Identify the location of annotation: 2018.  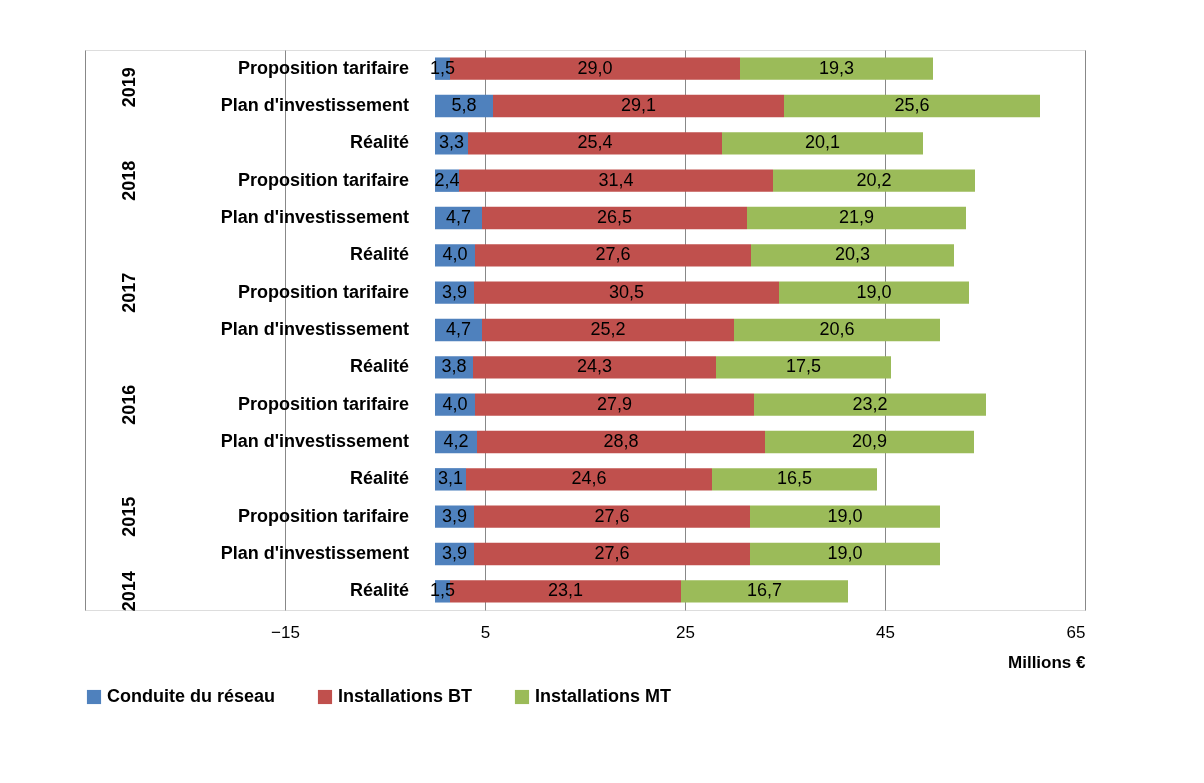
(129, 180).